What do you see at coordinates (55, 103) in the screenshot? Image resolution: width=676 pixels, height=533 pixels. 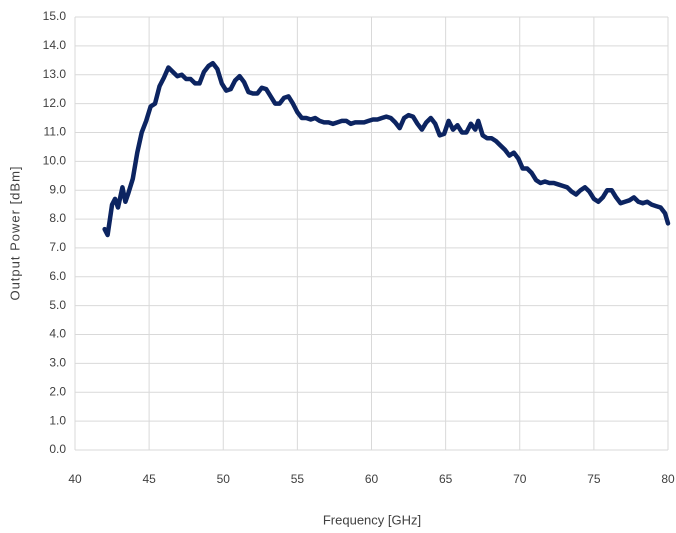 I see `y-tick-label: 12.0` at bounding box center [55, 103].